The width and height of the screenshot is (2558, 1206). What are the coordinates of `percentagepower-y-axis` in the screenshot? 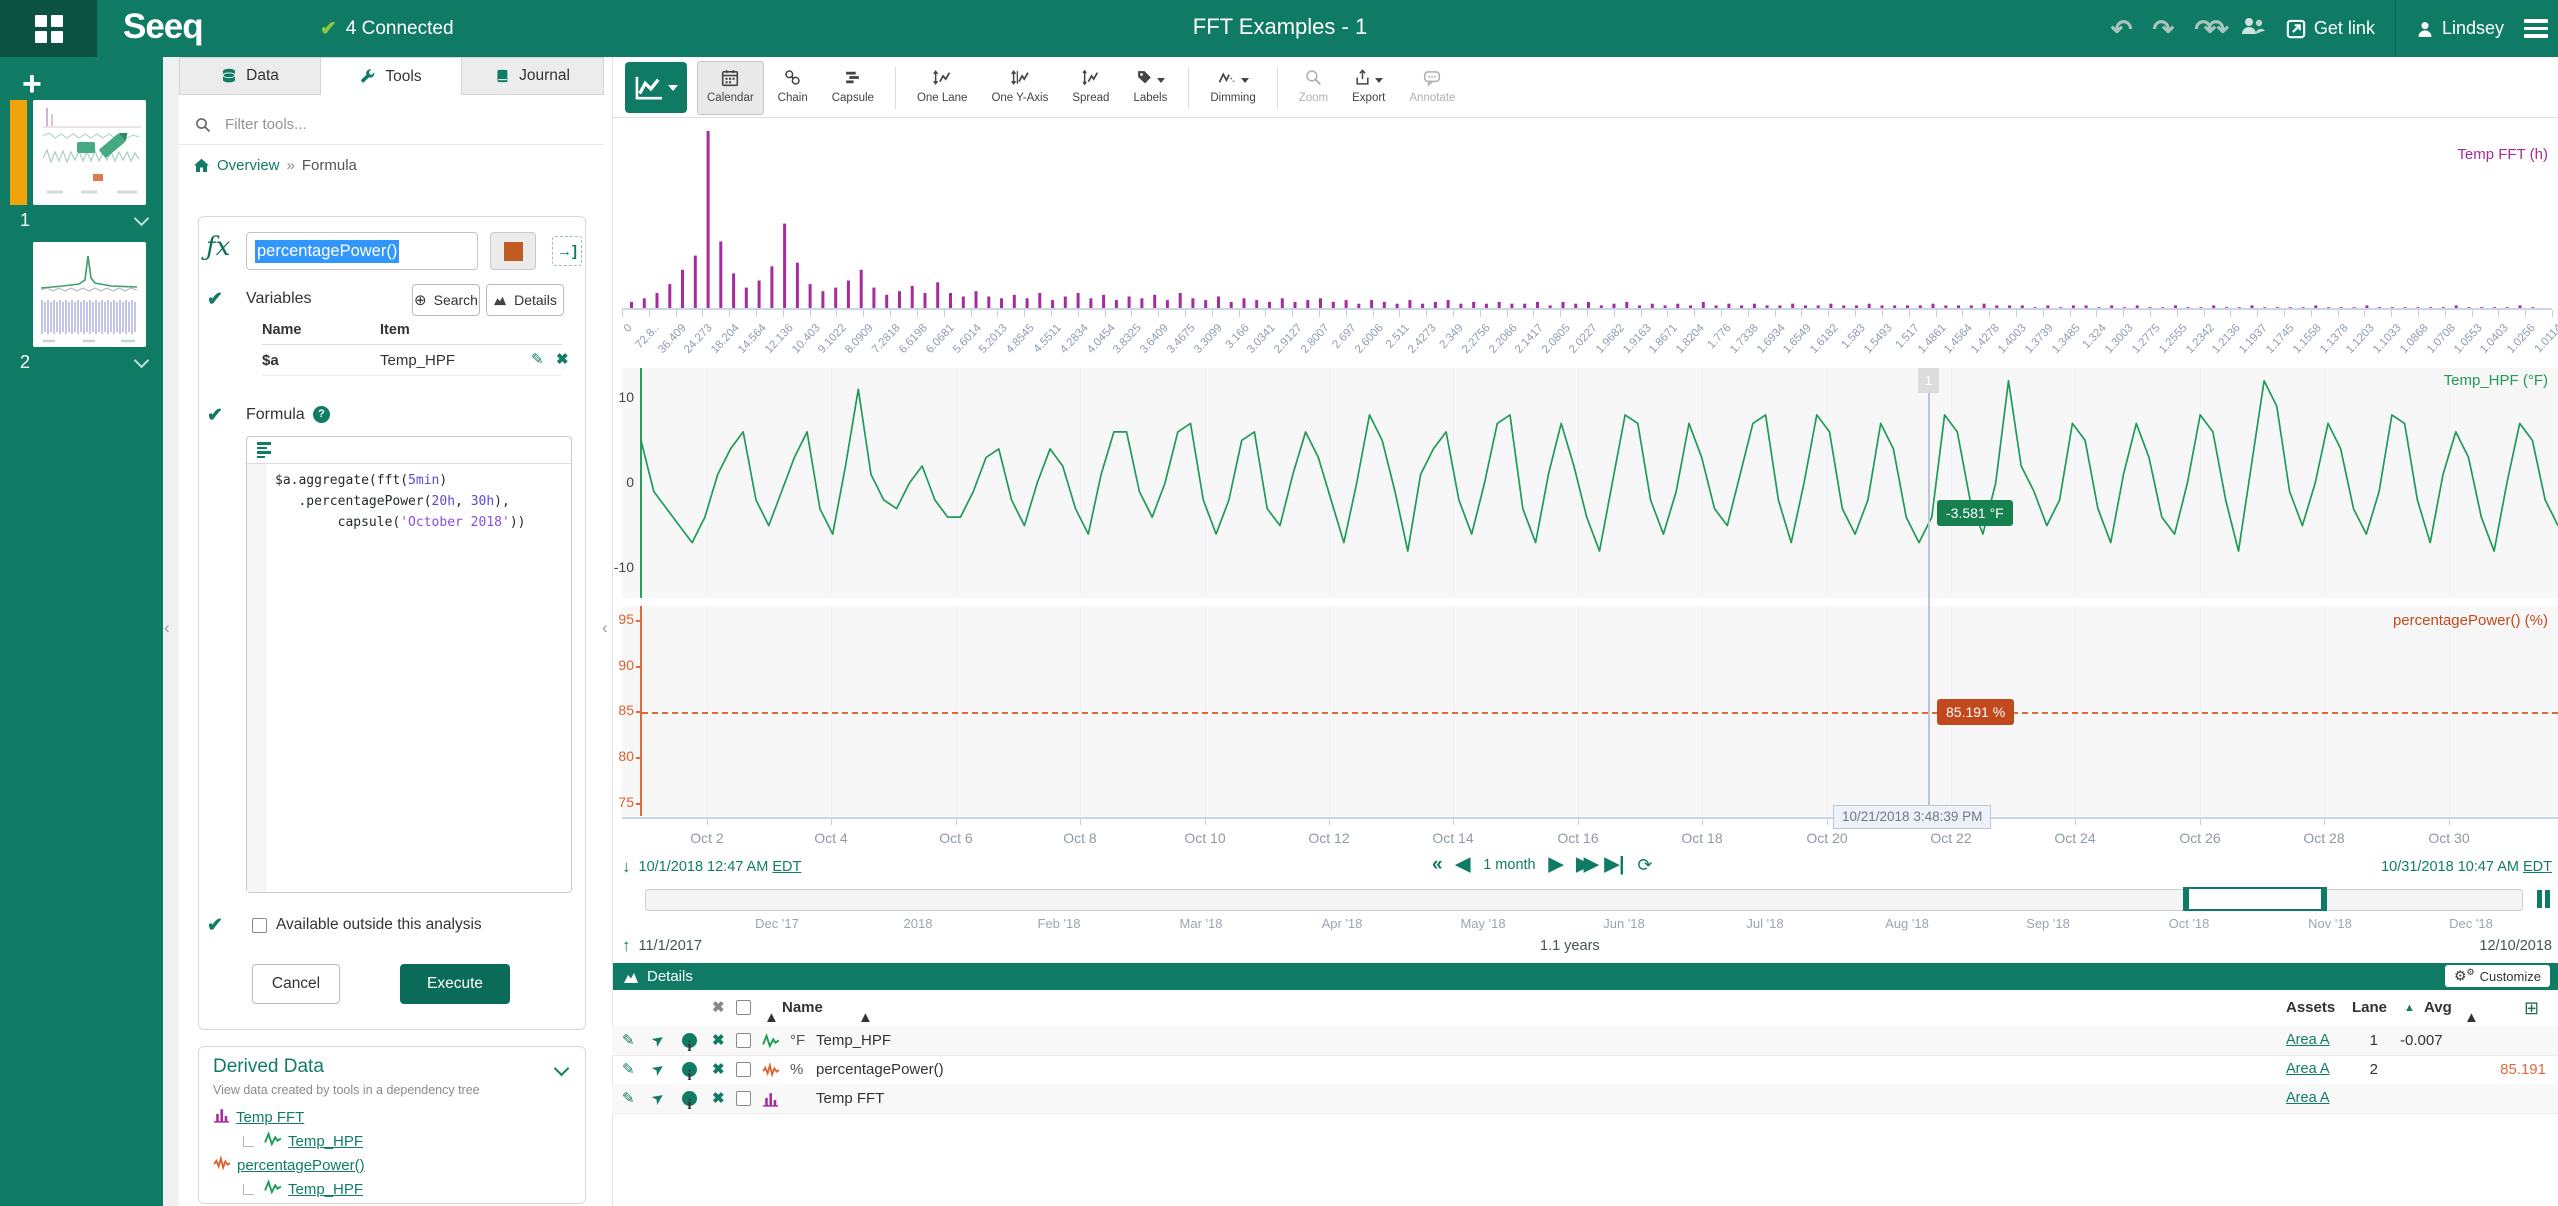 It's located at (641, 711).